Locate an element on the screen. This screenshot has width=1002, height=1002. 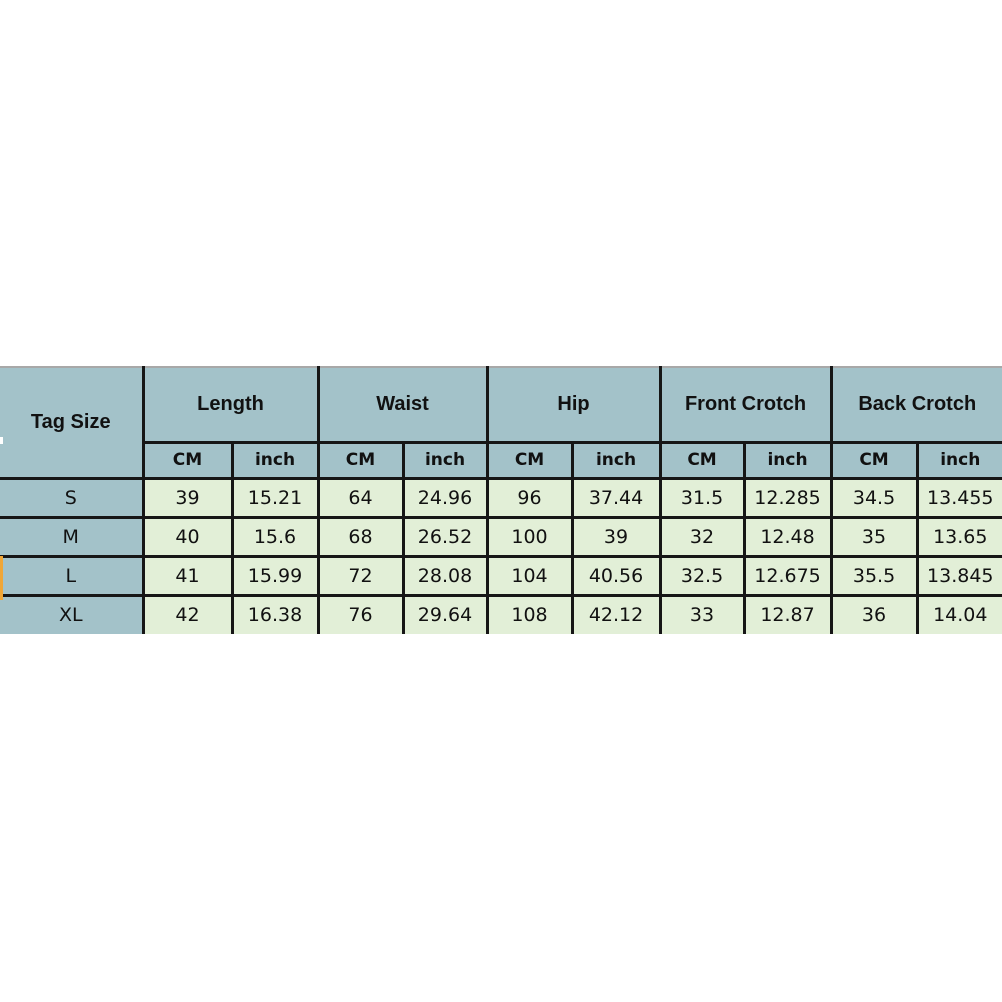
cell-back-crotch-inch: 14.04 is located at coordinates (958, 613).